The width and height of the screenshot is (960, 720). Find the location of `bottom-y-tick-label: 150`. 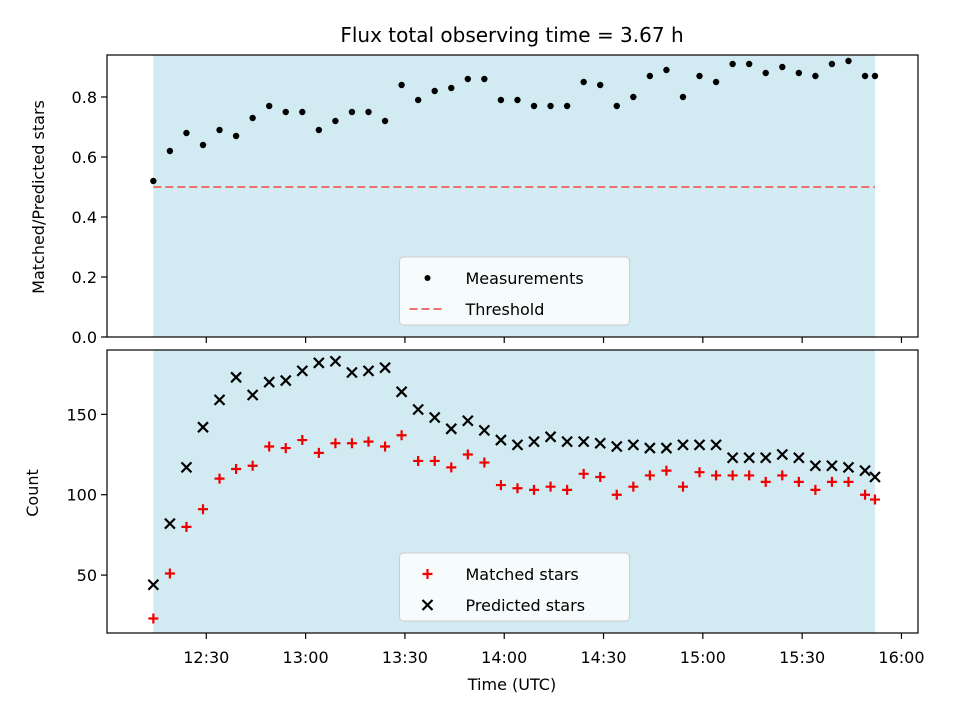

bottom-y-tick-label: 150 is located at coordinates (81, 414).